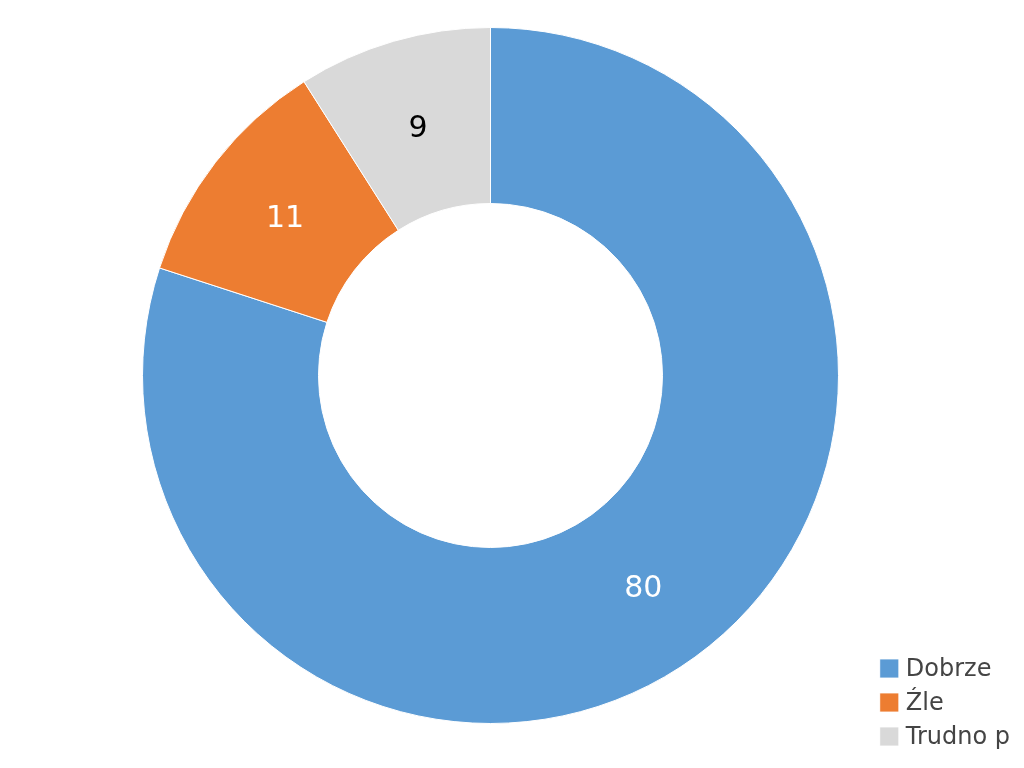  What do you see at coordinates (948, 668) in the screenshot?
I see `legend-label: Dobrze` at bounding box center [948, 668].